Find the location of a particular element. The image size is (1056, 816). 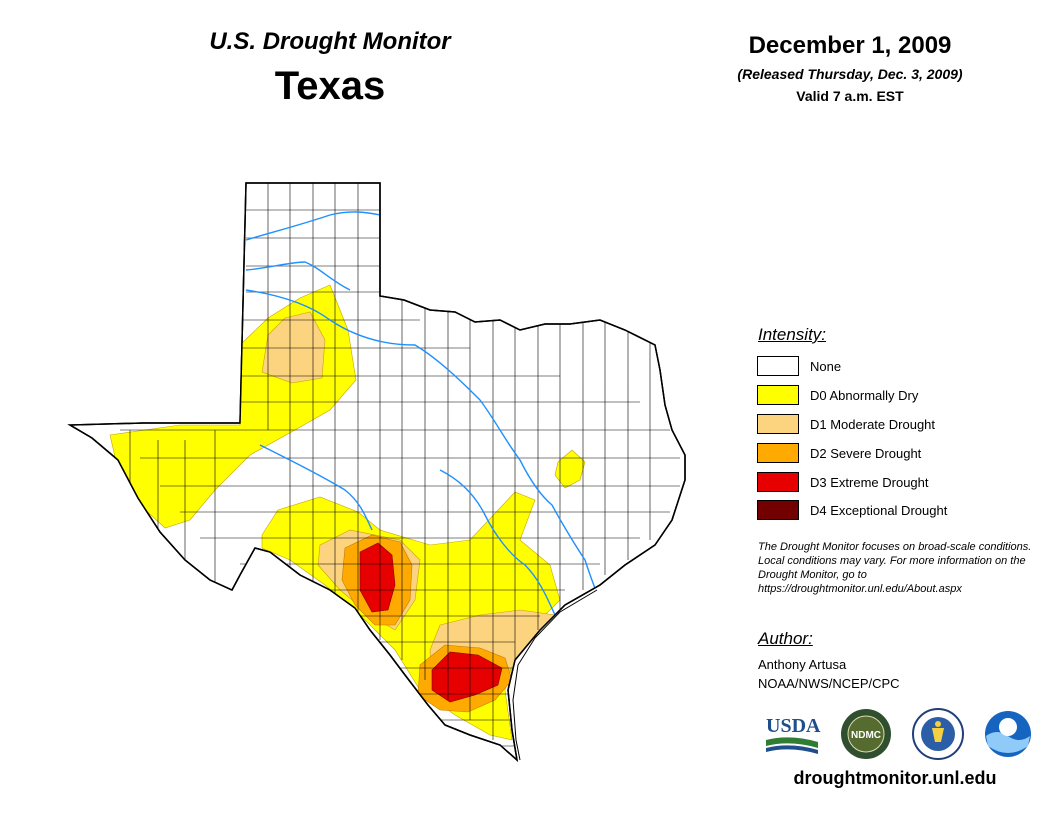

legend-item-none: None is located at coordinates (799, 366).